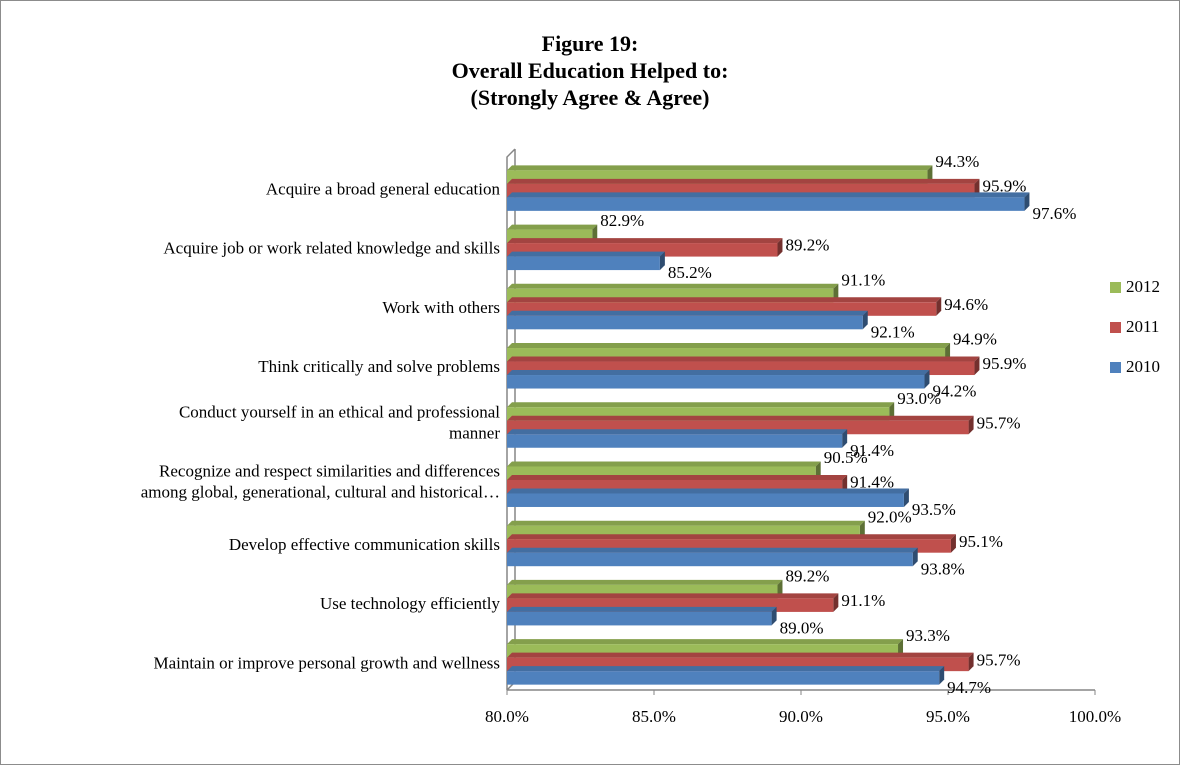 The width and height of the screenshot is (1180, 765). Describe the element at coordinates (1143, 286) in the screenshot. I see `legend-label: 2012` at that location.